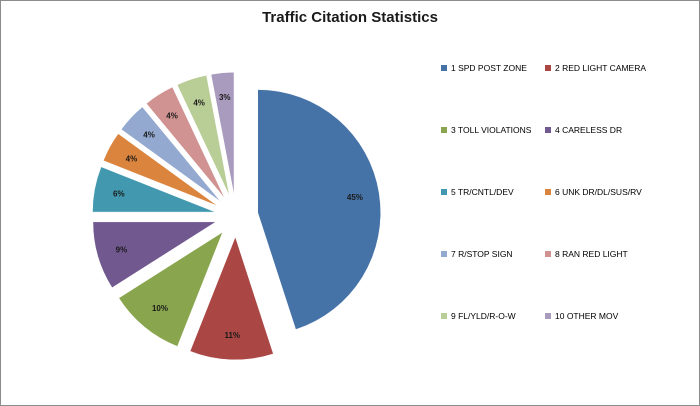 The height and width of the screenshot is (406, 700). Describe the element at coordinates (493, 156) in the screenshot. I see `legend-item-3: 3 TOLL VIOLATIONS` at that location.